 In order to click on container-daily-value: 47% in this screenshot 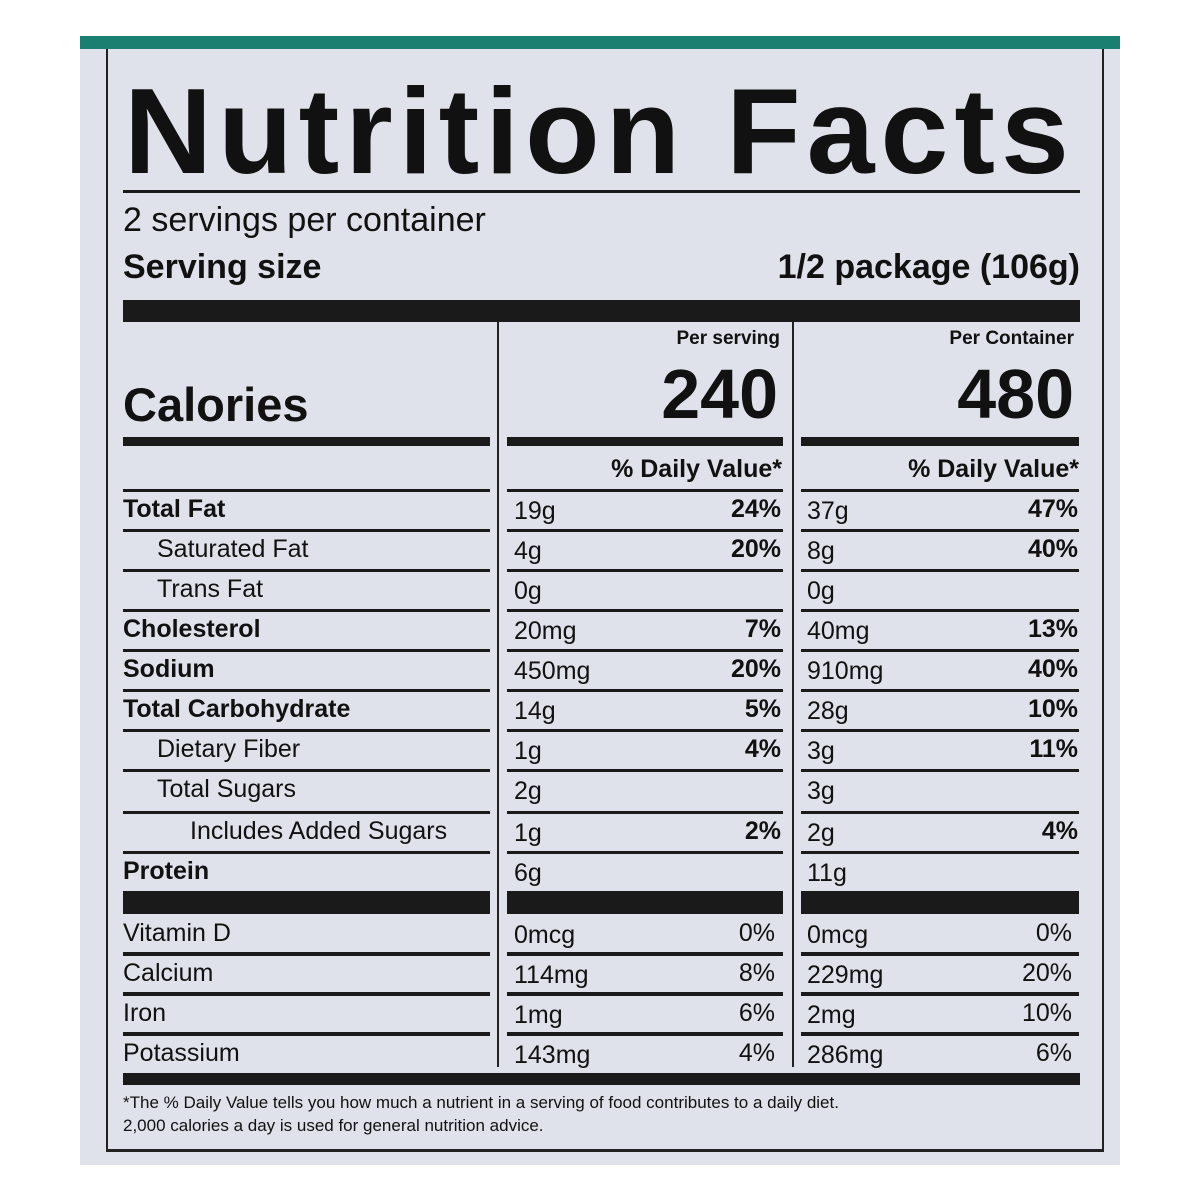, I will do `click(1052, 509)`.